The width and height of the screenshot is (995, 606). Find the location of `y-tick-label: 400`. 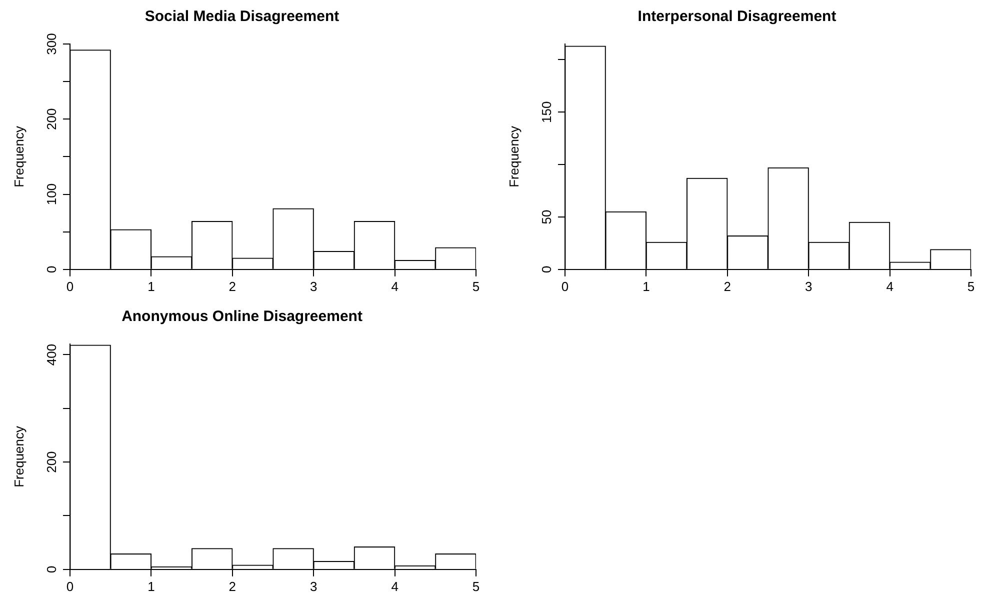

y-tick-label: 400 is located at coordinates (52, 355).